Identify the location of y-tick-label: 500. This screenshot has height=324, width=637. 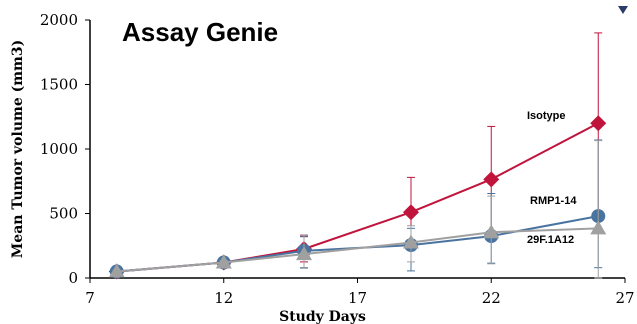
(63, 214).